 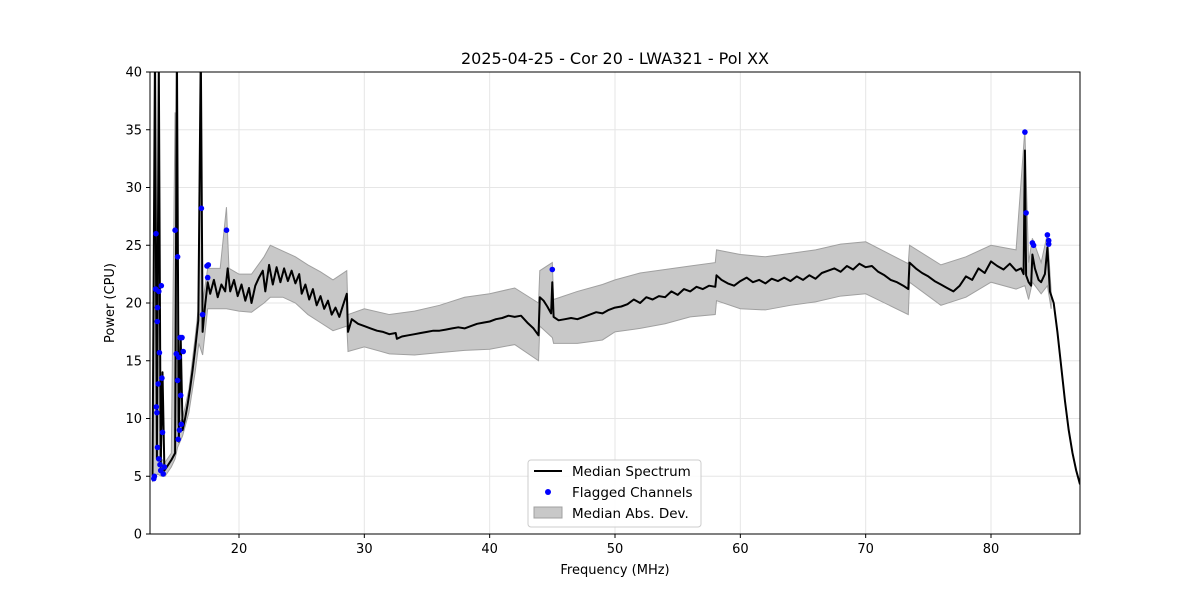 What do you see at coordinates (133, 419) in the screenshot?
I see `y-tick-label: 10` at bounding box center [133, 419].